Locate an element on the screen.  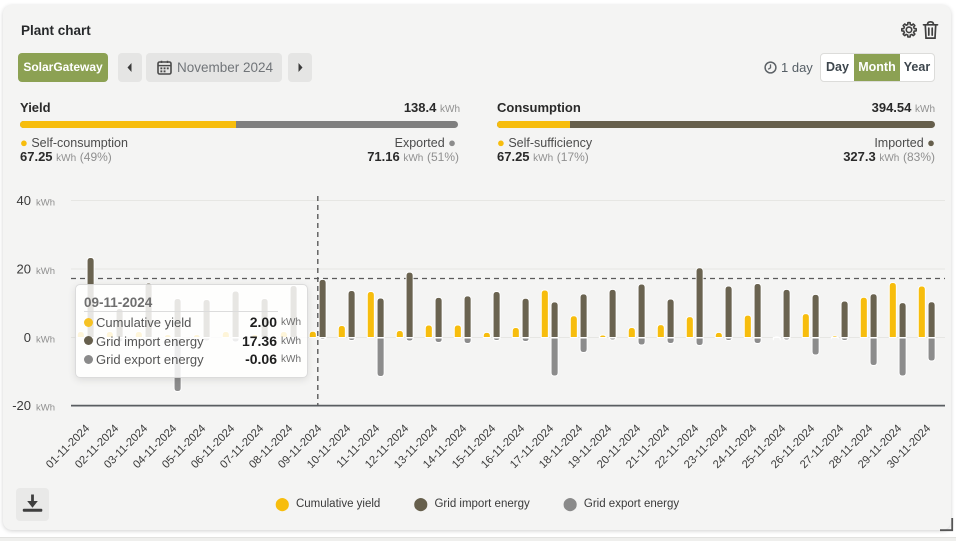
svg-text: 40 is located at coordinates (24, 200).